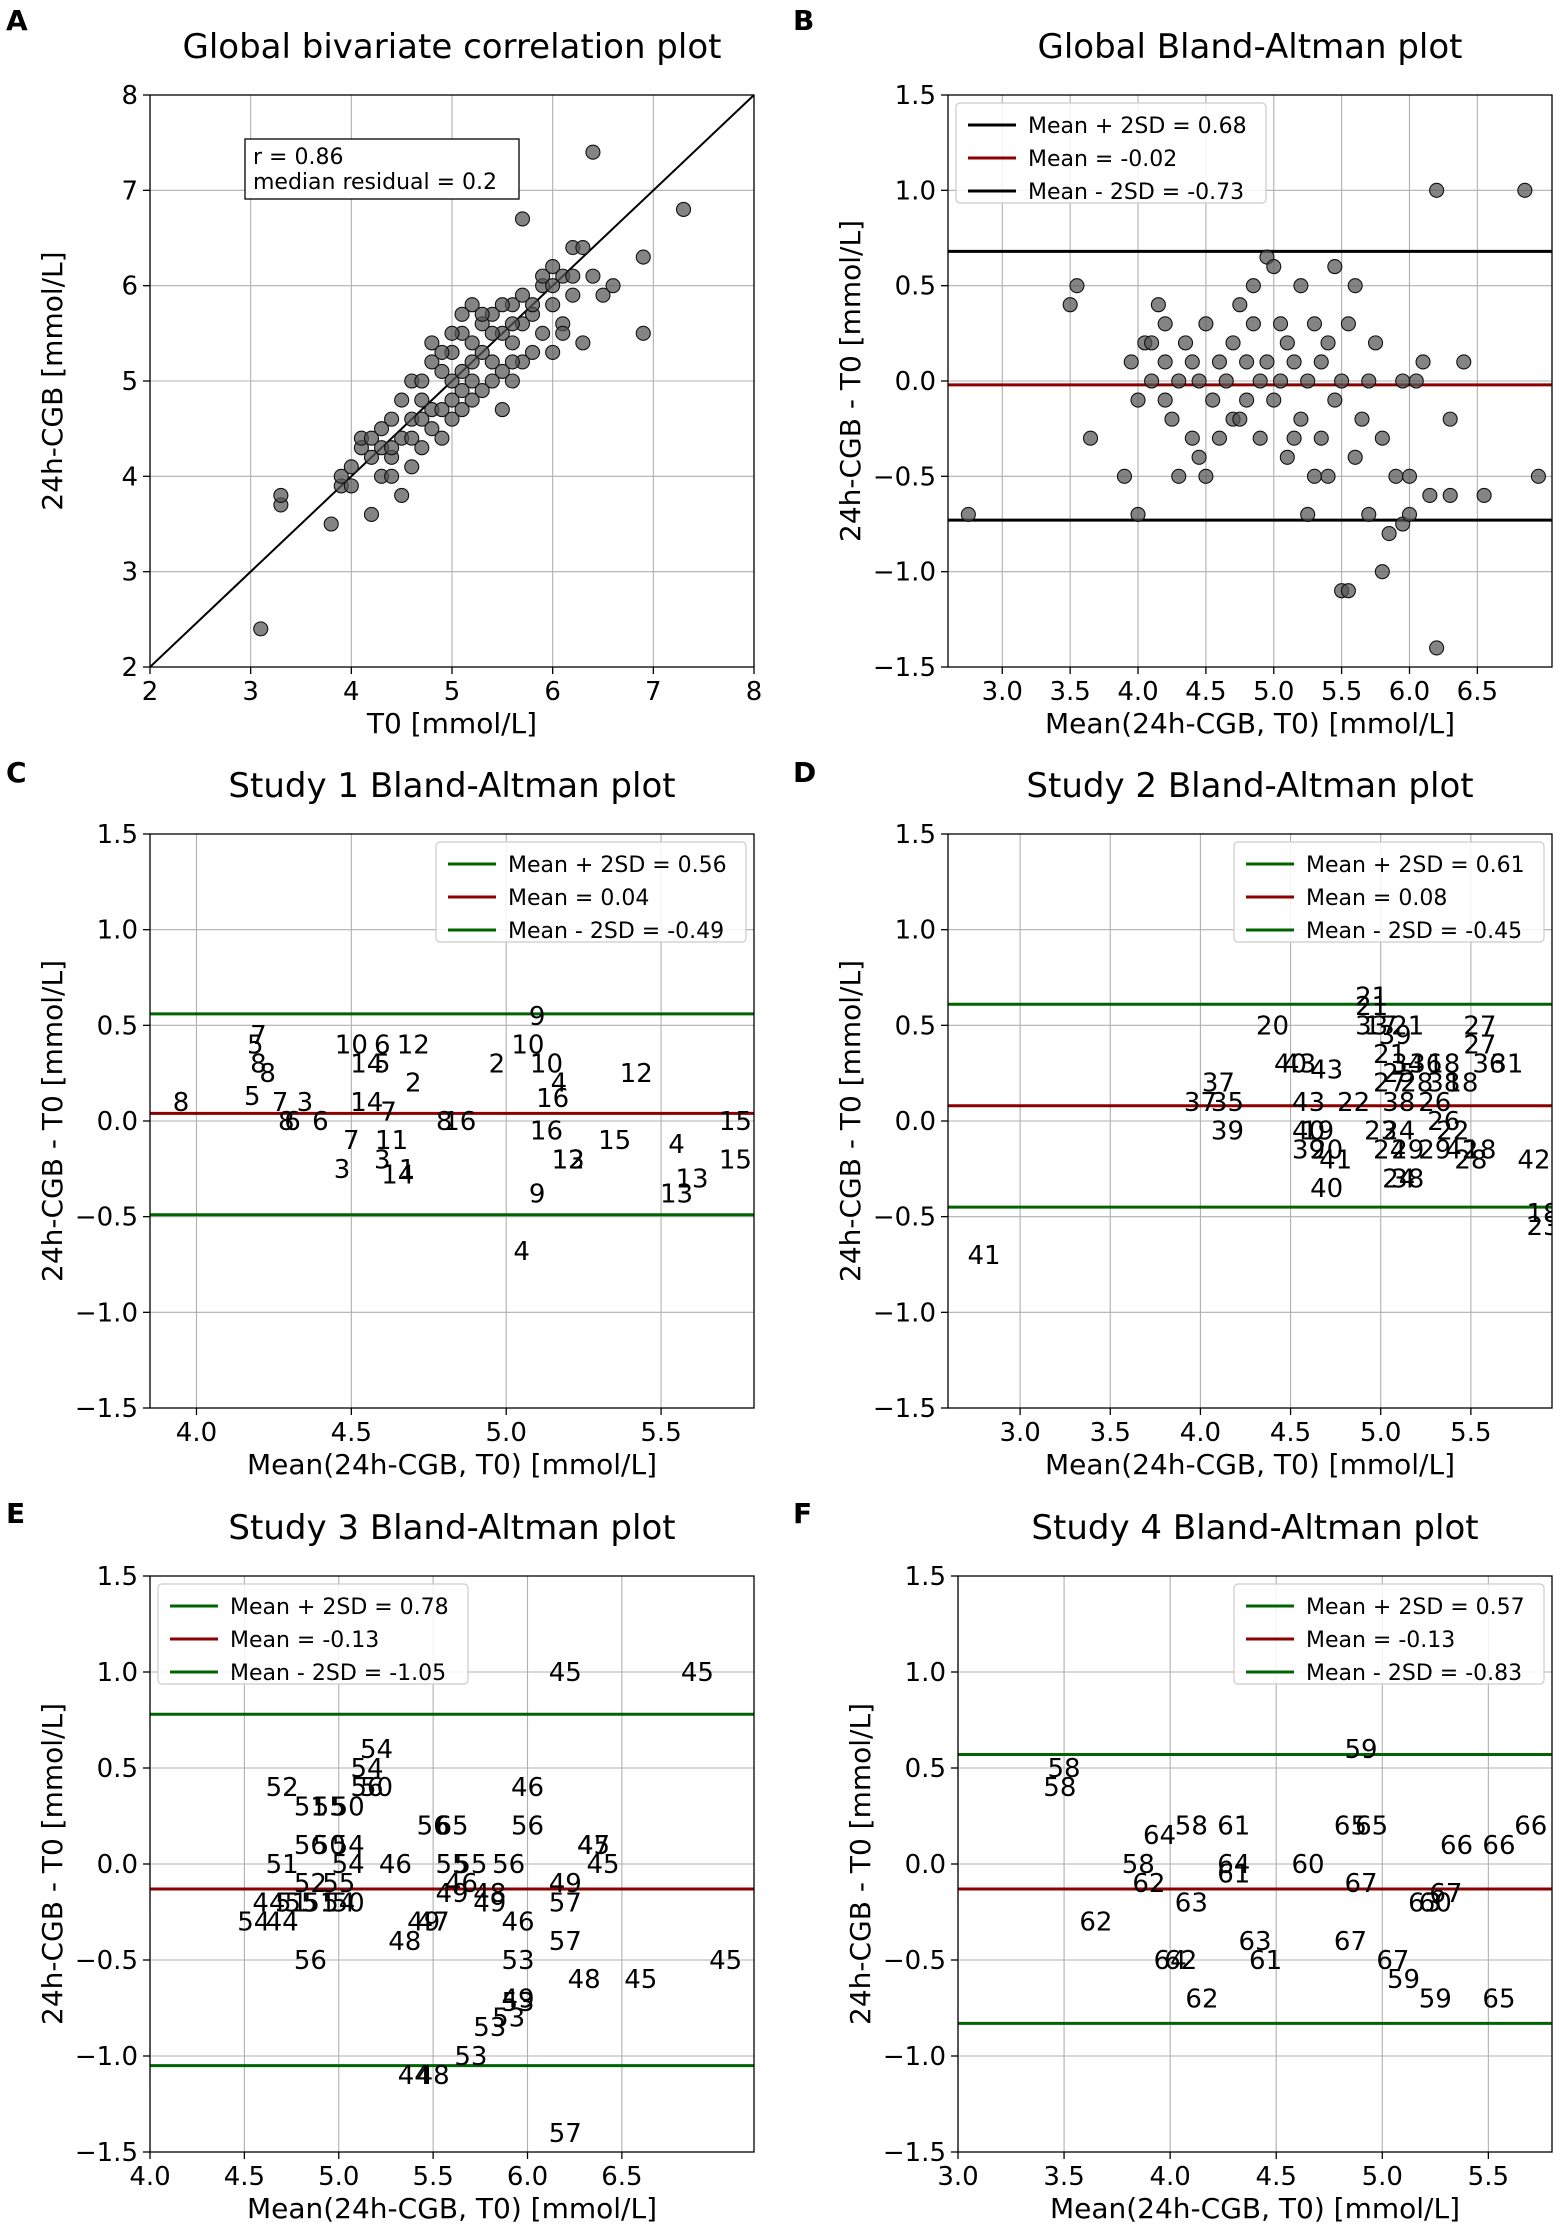 The width and height of the screenshot is (1561, 2231). What do you see at coordinates (735, 1160) in the screenshot?
I see `data-label: 15` at bounding box center [735, 1160].